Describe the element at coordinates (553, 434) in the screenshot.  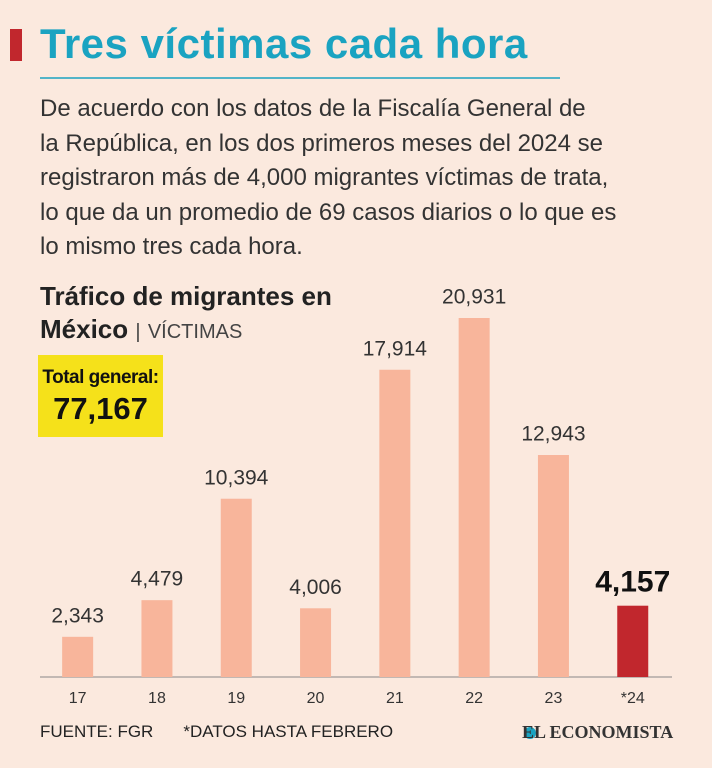
I see `data-label: 12,943` at that location.